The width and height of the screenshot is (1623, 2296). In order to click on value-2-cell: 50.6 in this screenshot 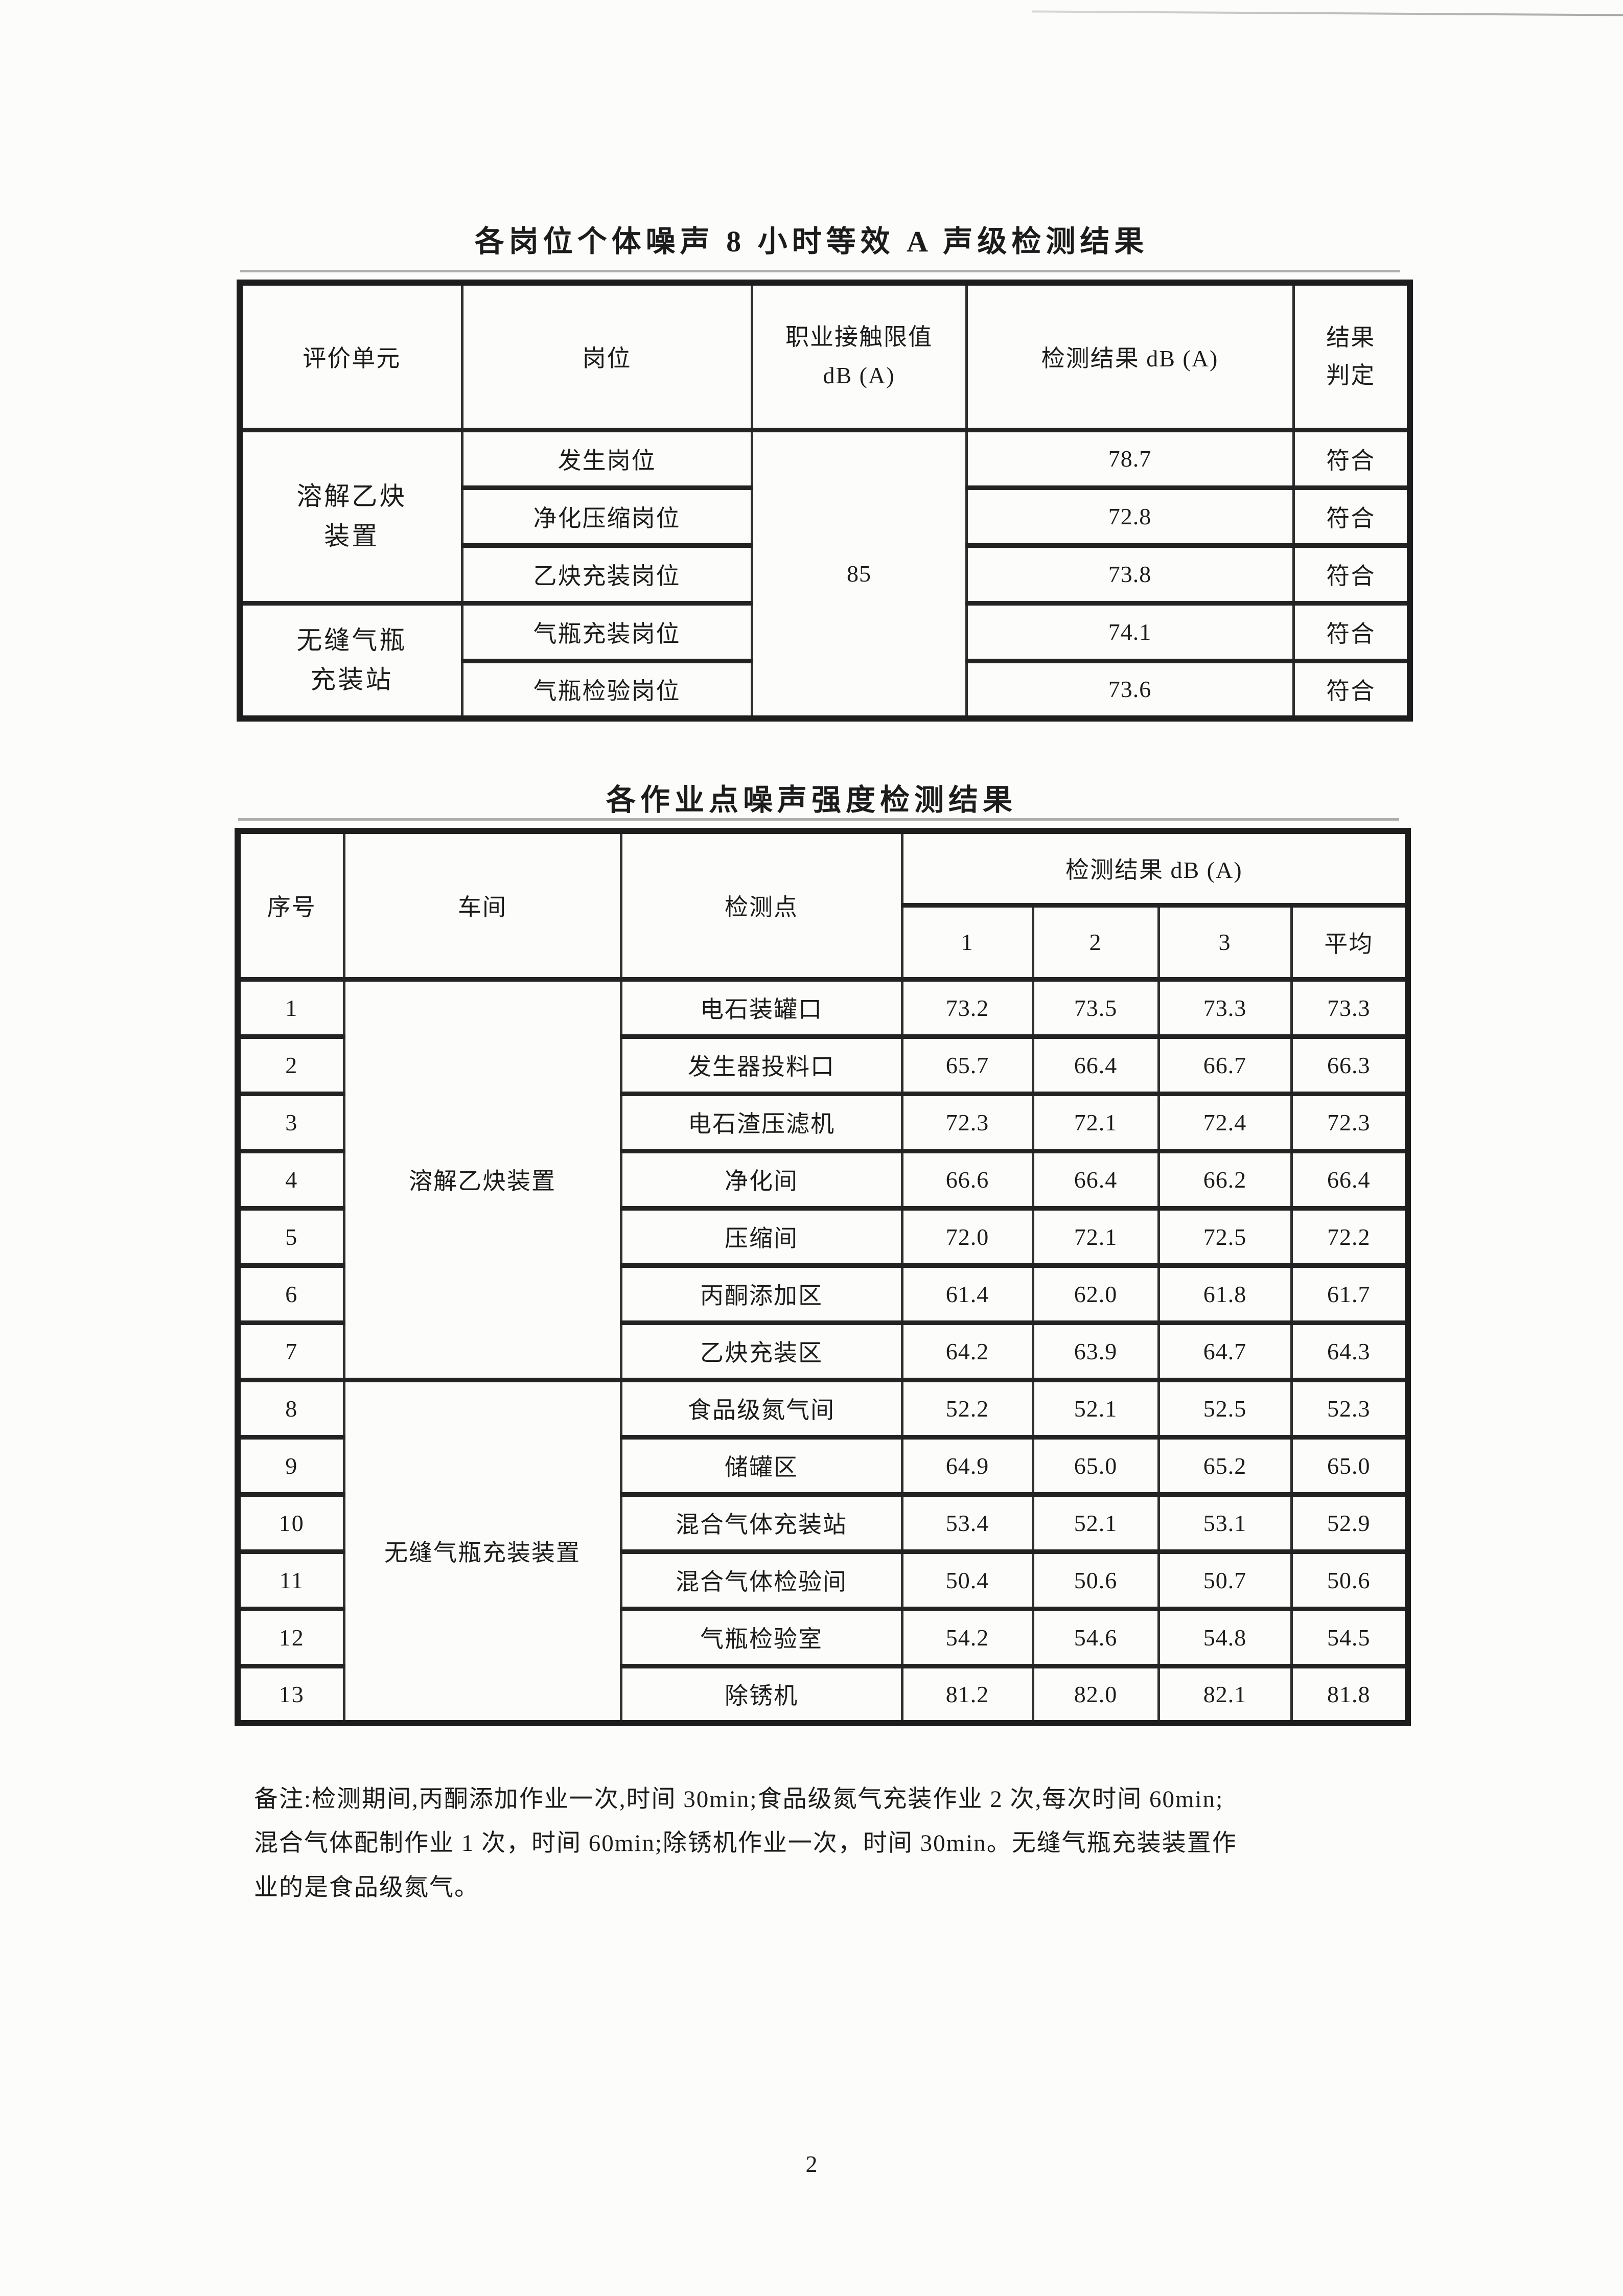, I will do `click(1095, 1580)`.